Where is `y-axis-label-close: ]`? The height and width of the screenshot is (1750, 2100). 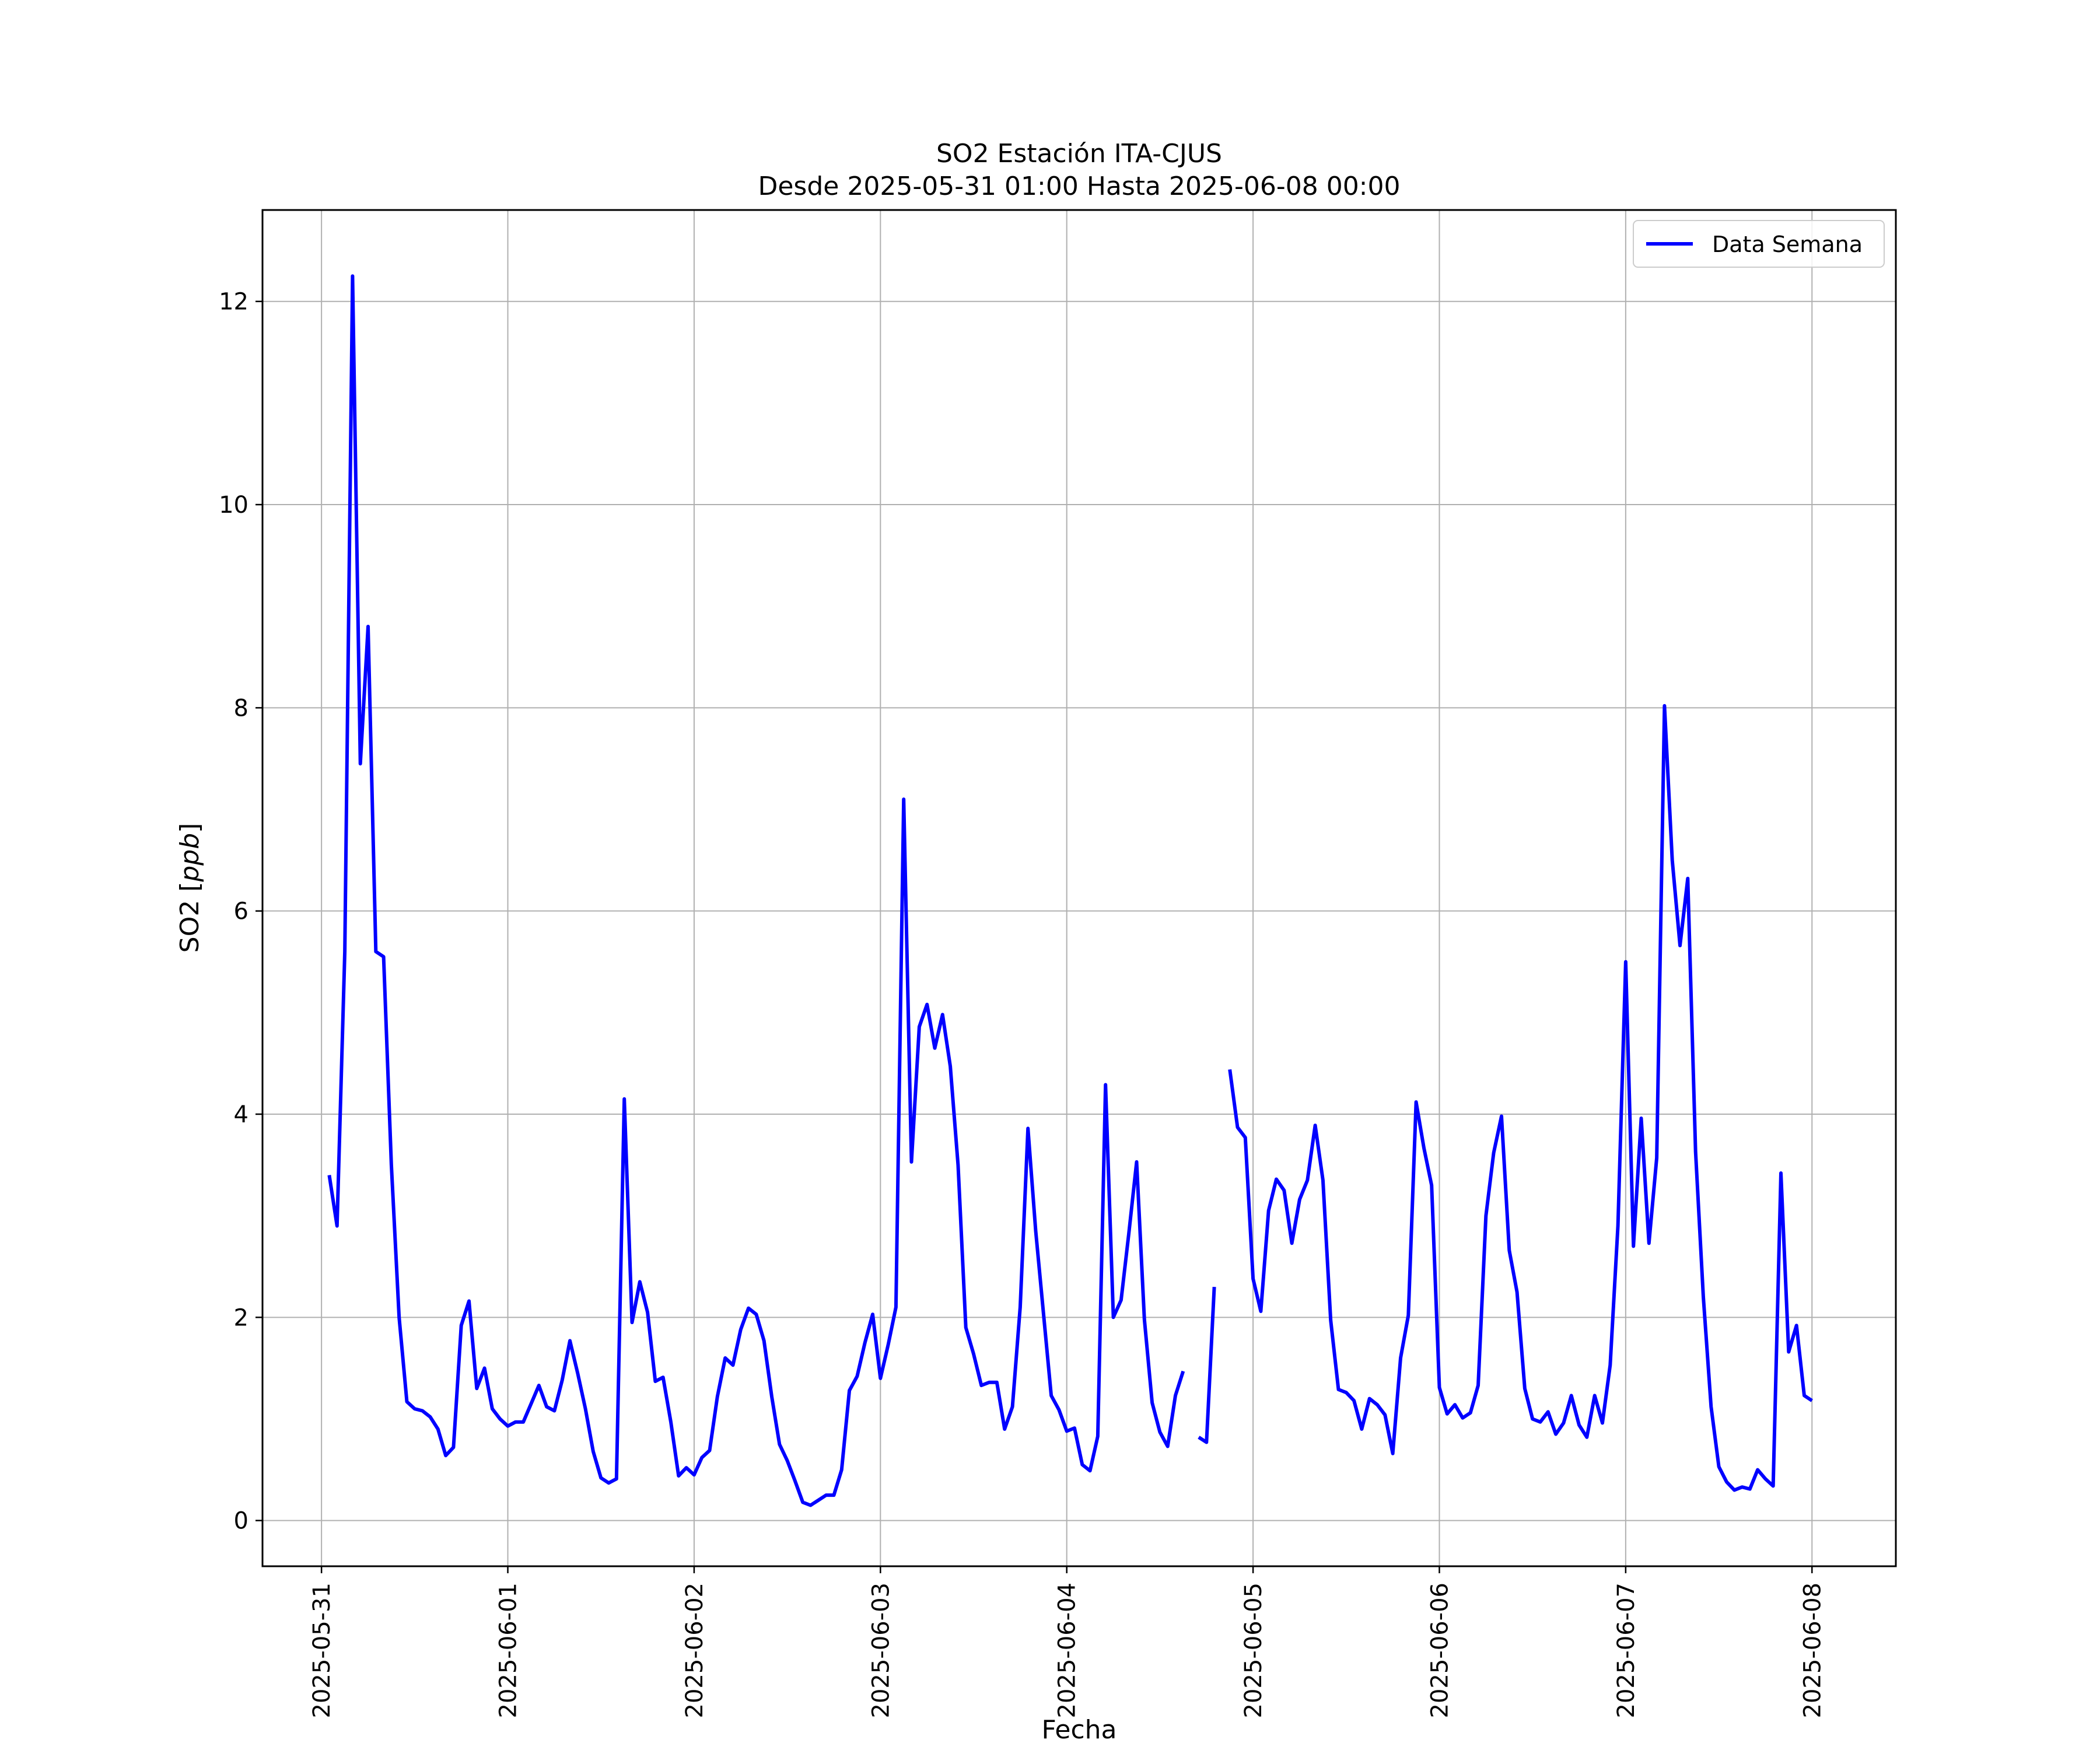
y-axis-label-close: ] is located at coordinates (190, 828).